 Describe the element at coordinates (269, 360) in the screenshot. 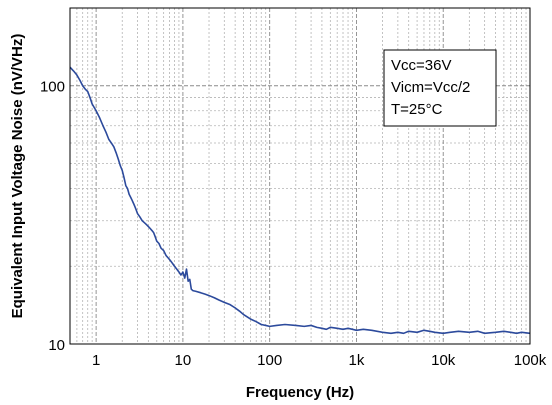

I see `x-tick-label: 100` at that location.